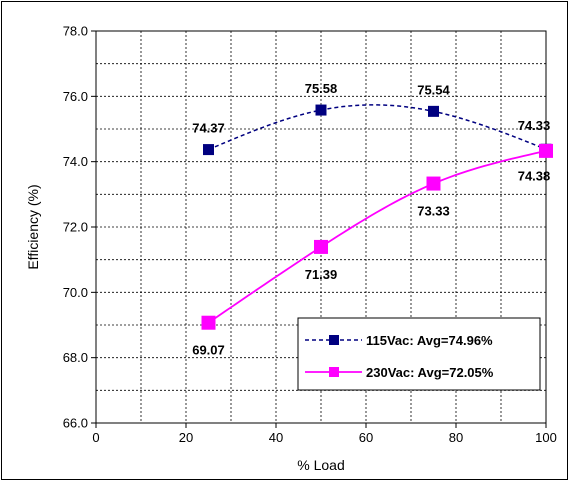  Describe the element at coordinates (321, 88) in the screenshot. I see `data-label-115vac: 75.58` at that location.